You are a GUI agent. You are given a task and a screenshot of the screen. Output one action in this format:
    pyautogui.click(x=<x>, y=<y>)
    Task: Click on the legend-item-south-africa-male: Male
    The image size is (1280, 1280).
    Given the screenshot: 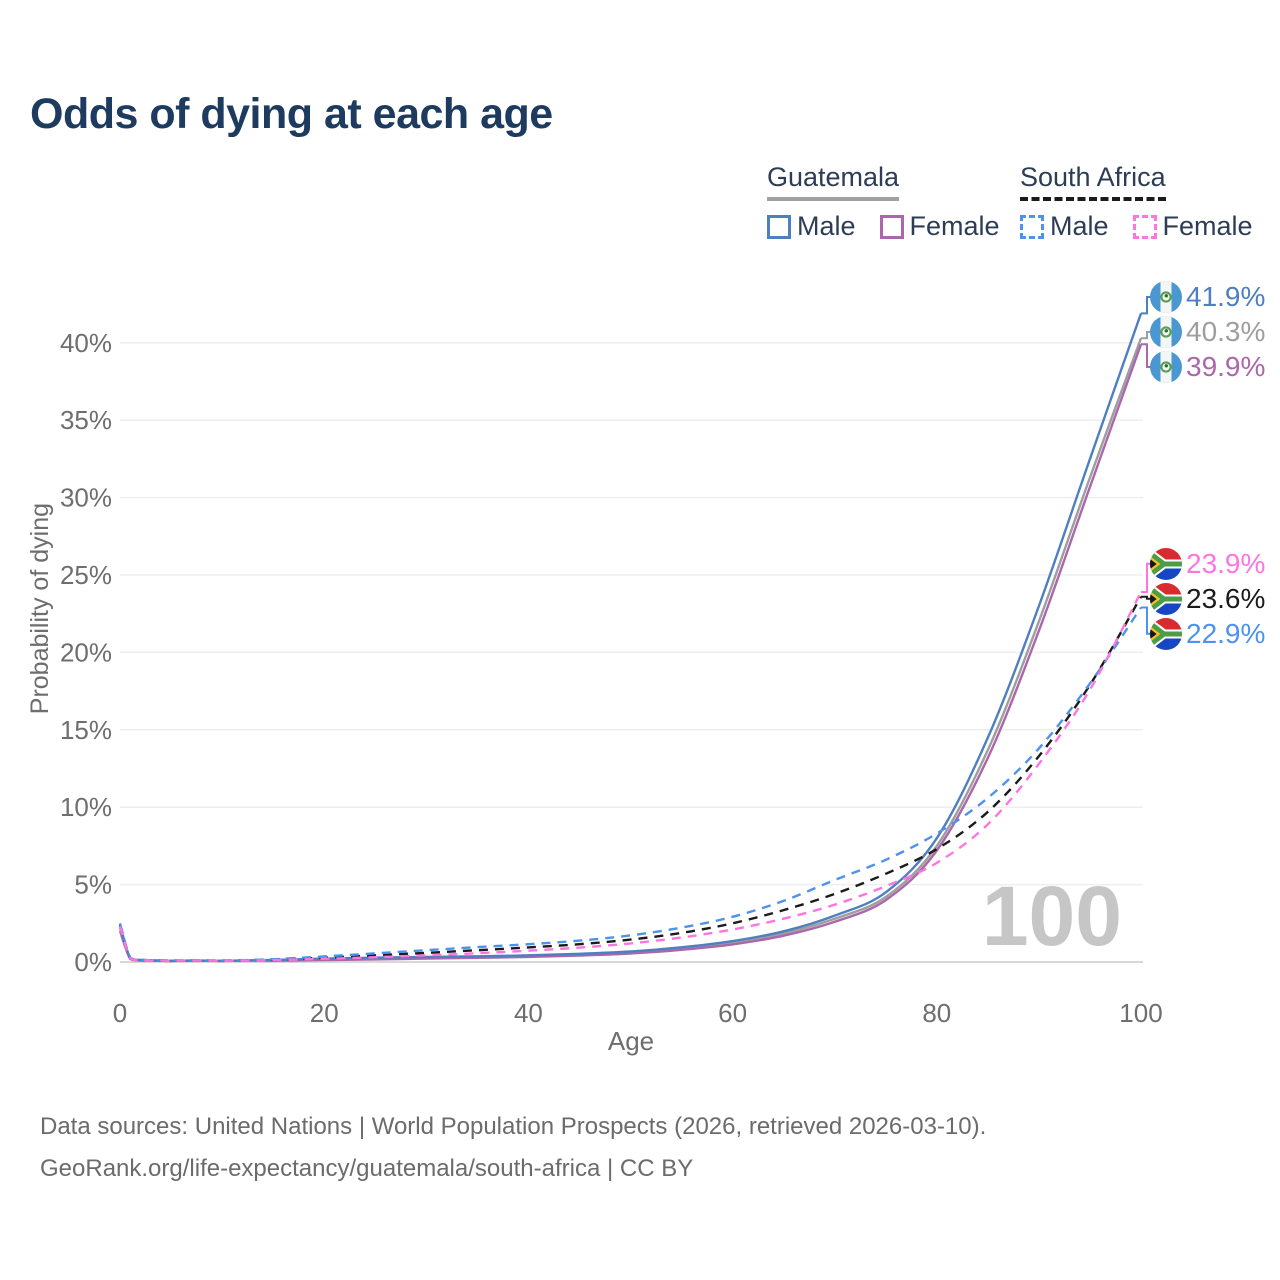 What is the action you would take?
    pyautogui.click(x=1064, y=226)
    